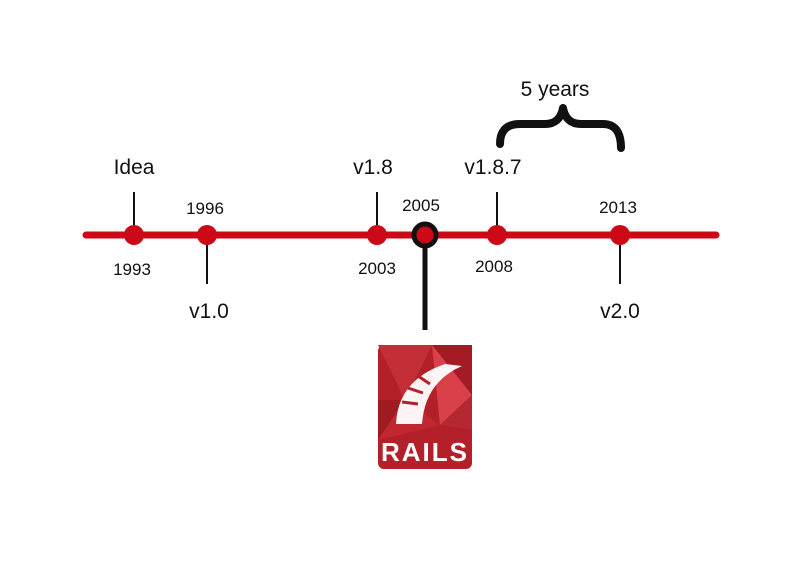 This screenshot has height=564, width=800. I want to click on milestone-marker-2005, so click(425, 235).